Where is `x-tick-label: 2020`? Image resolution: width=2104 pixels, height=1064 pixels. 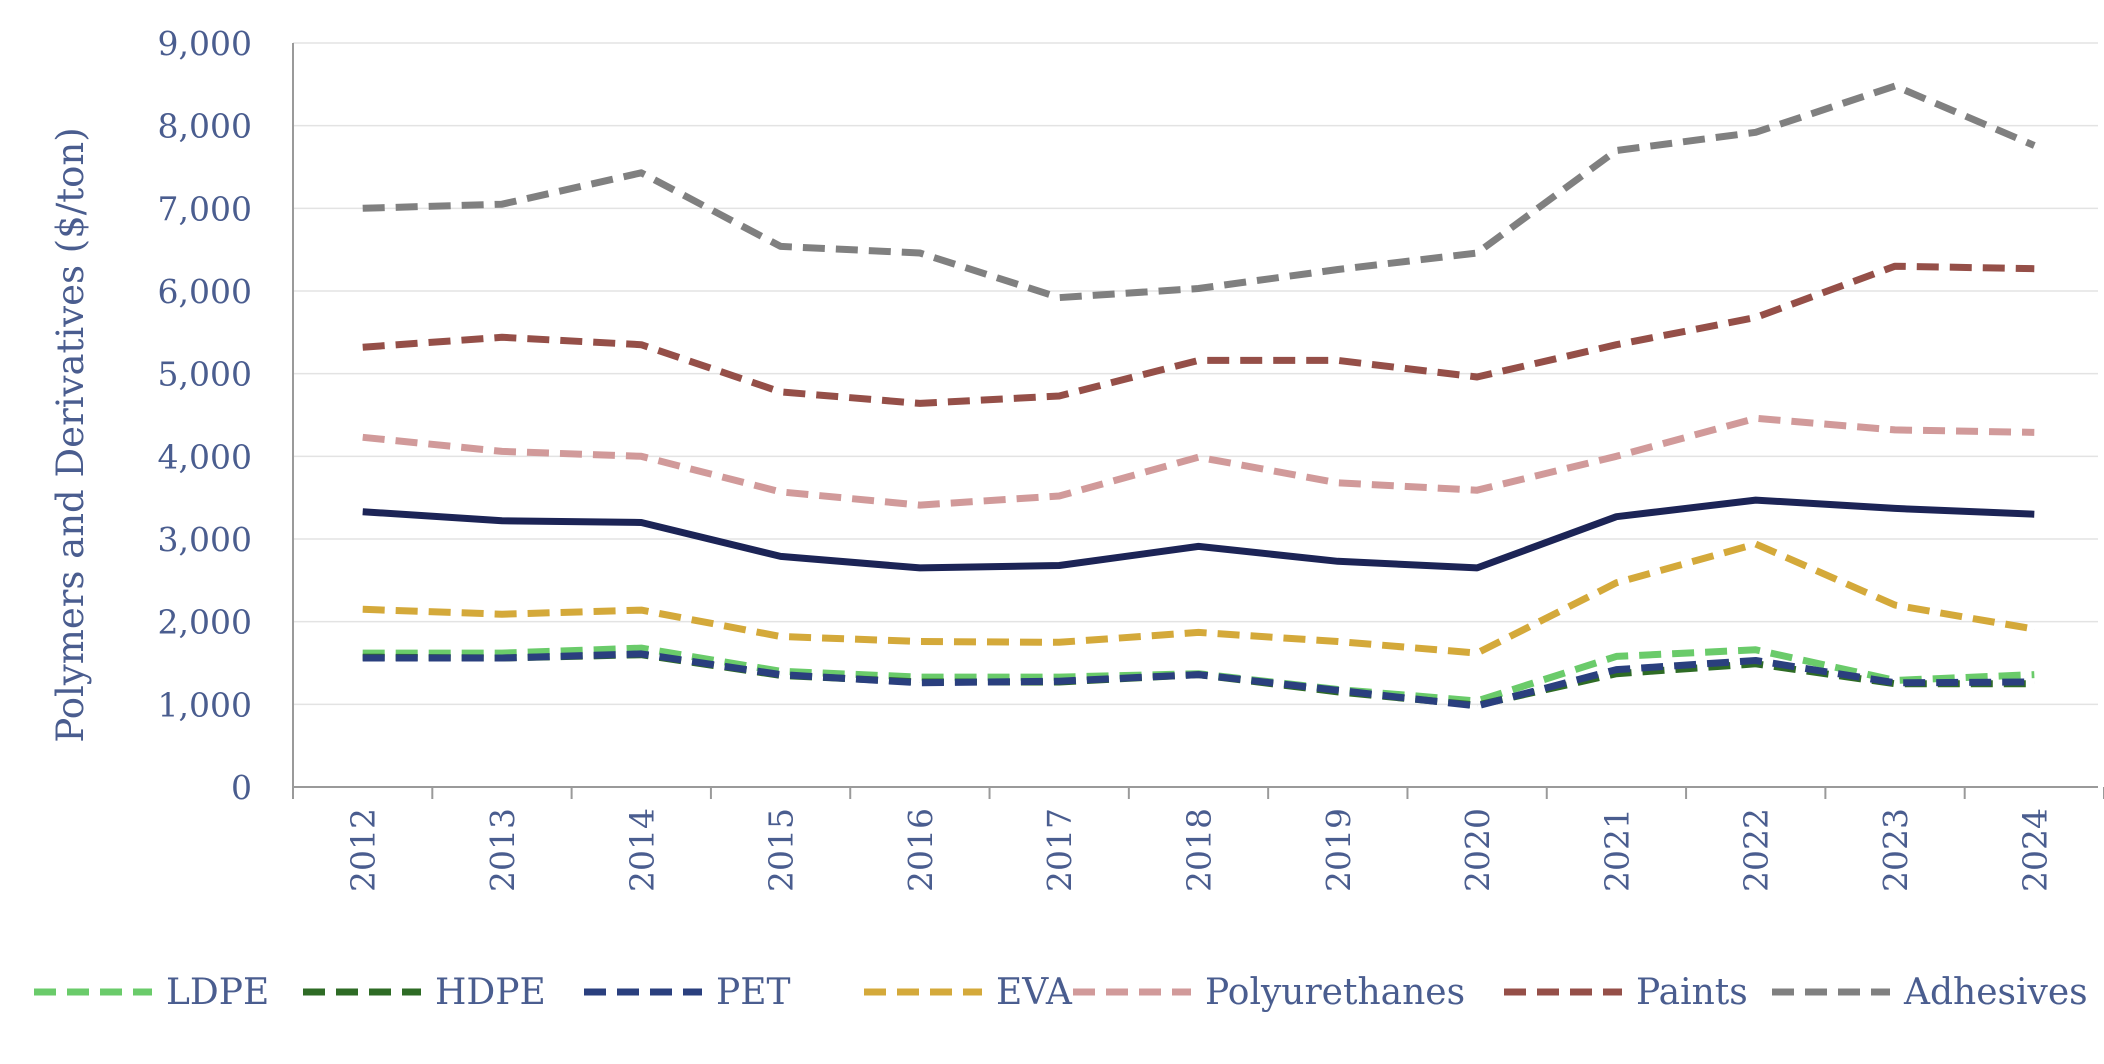 x-tick-label: 2020 is located at coordinates (1477, 850).